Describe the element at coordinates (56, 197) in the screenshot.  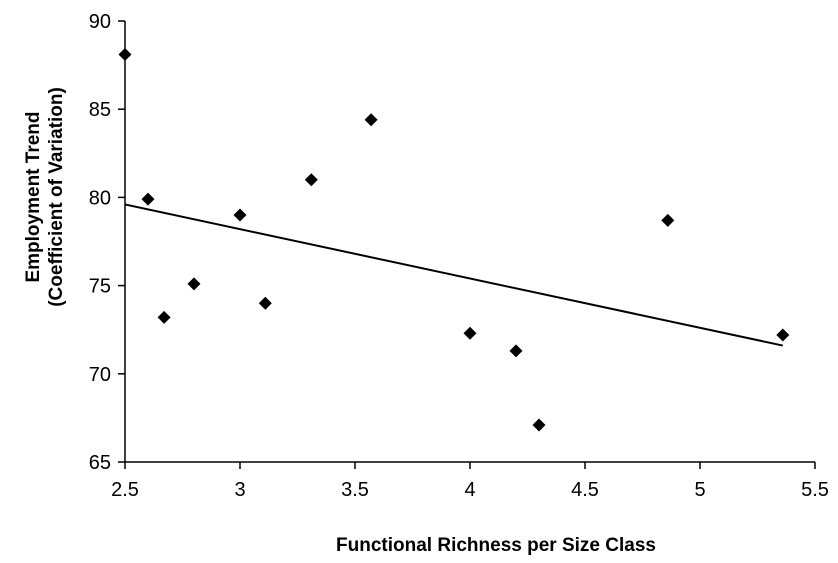
I see `y-axis-title-line-2: (Coefficient of Variation)` at that location.